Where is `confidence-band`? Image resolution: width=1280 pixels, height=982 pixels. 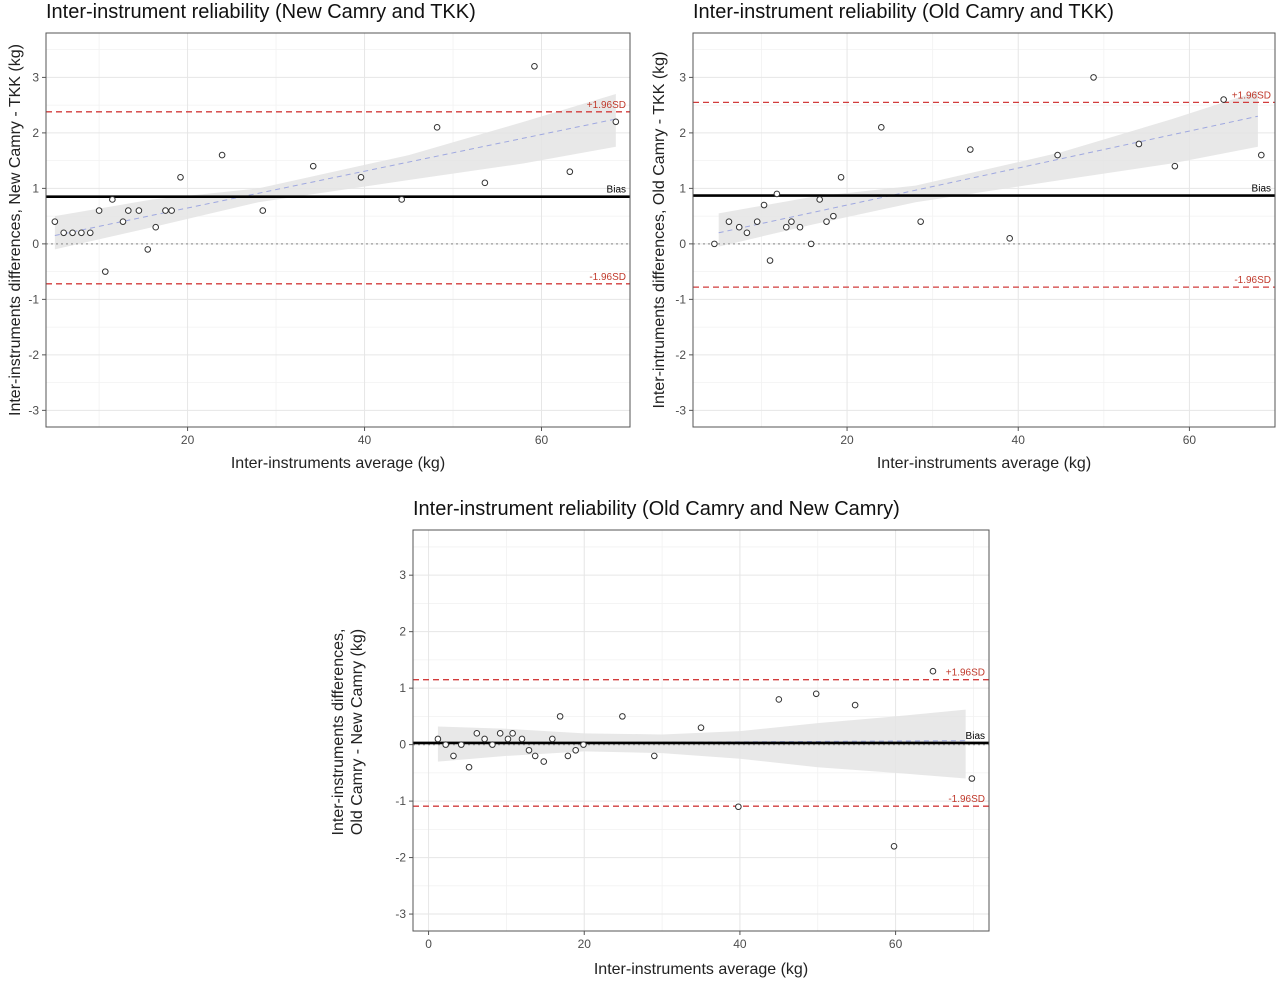 confidence-band is located at coordinates (335, 172).